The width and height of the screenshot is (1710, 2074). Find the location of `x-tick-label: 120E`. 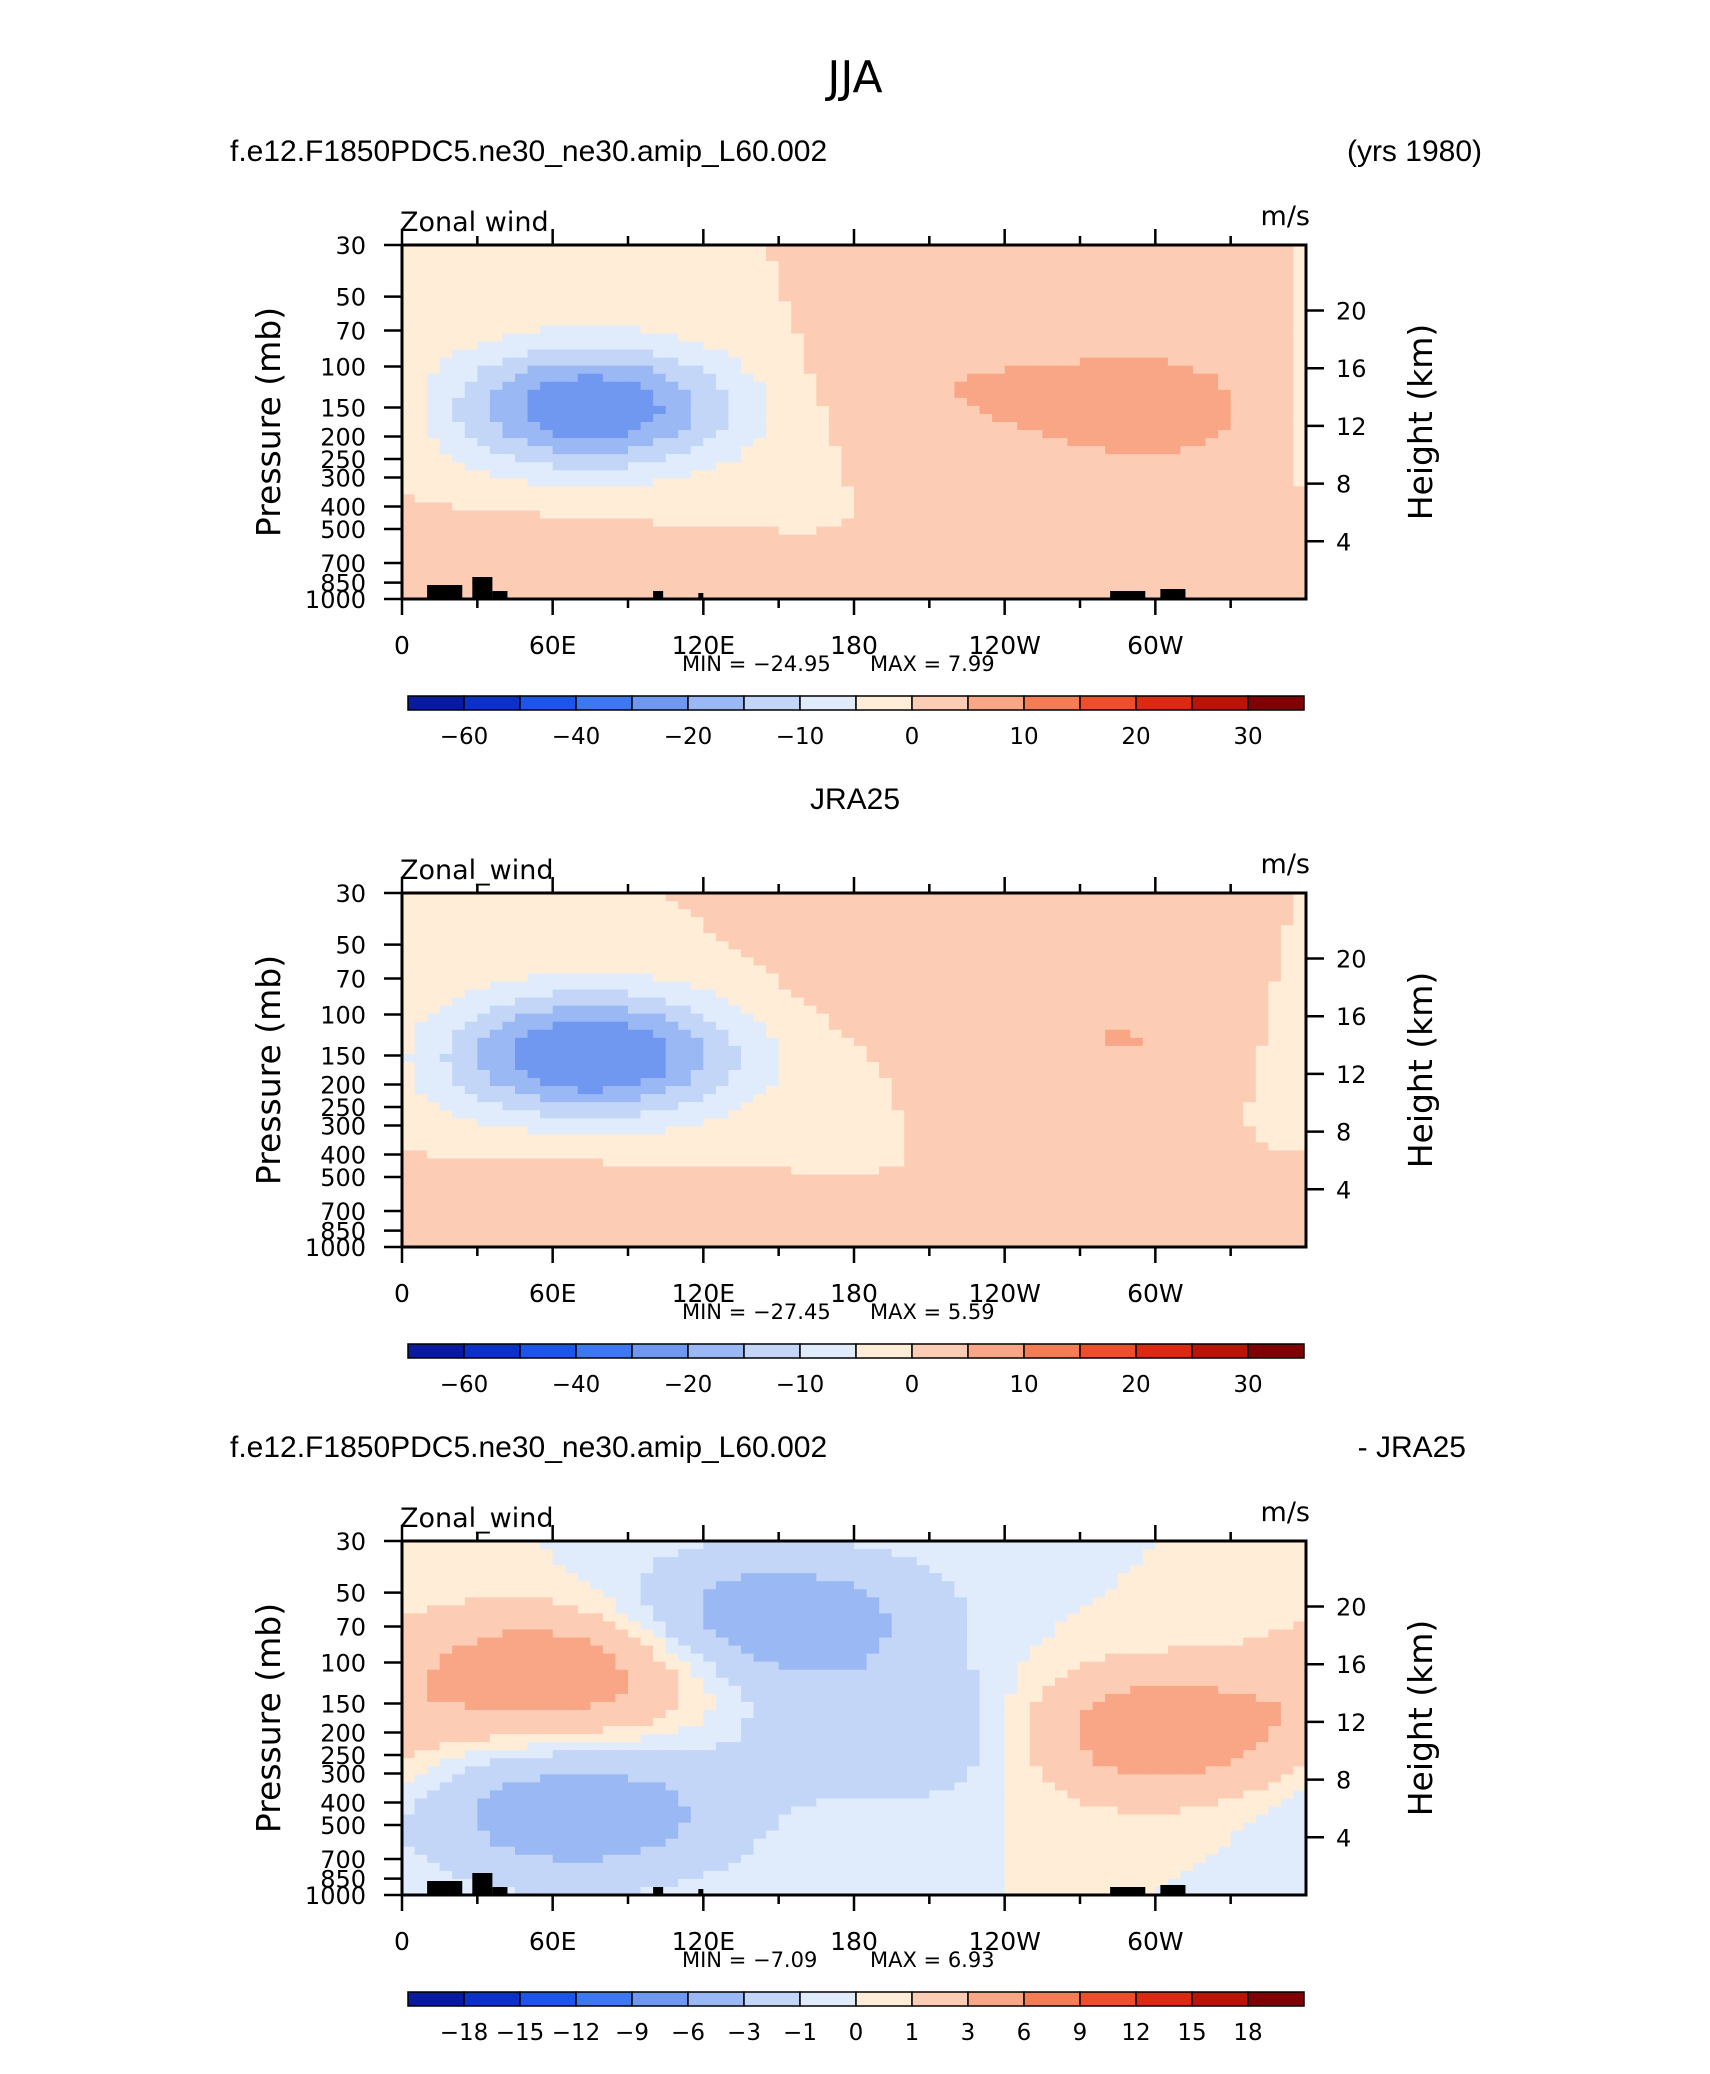

x-tick-label: 120E is located at coordinates (704, 645).